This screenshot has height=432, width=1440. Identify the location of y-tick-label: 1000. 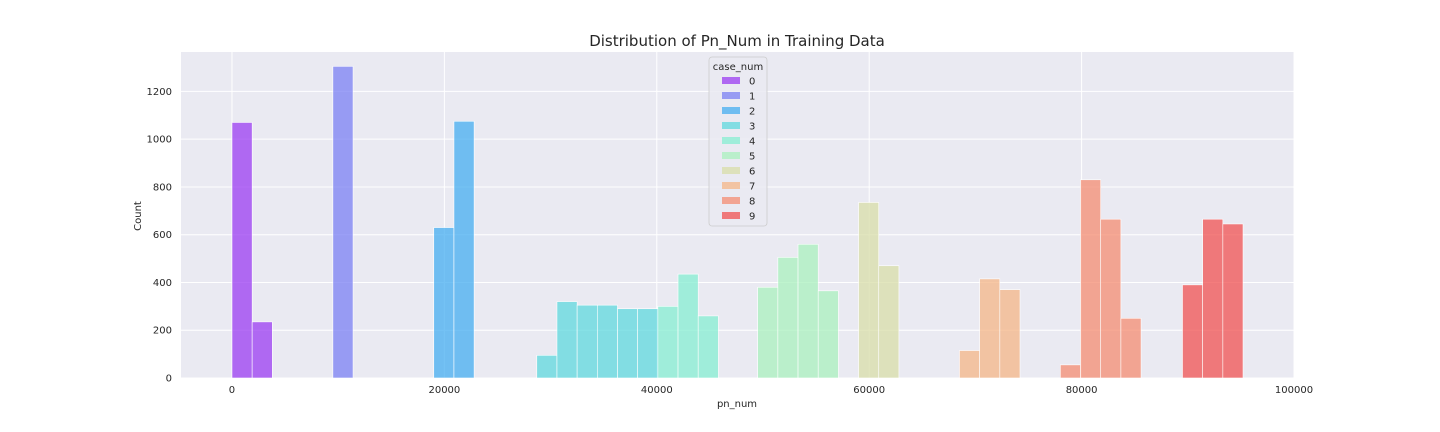
(159, 140).